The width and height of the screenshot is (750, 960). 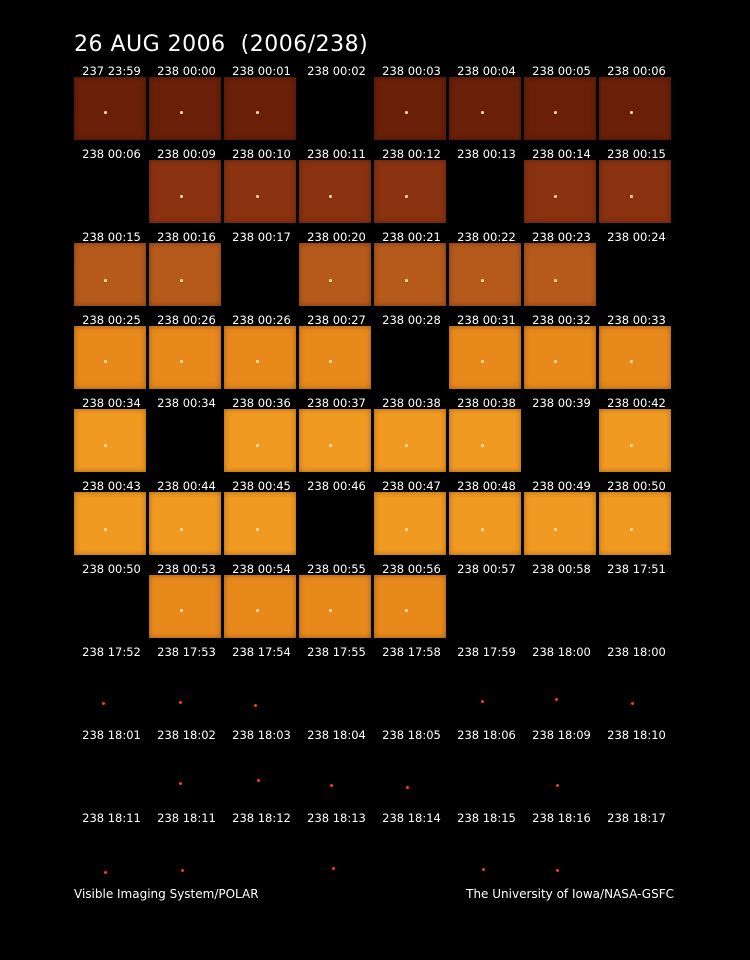 What do you see at coordinates (486, 154) in the screenshot?
I see `timestamp-label: 238 00:13` at bounding box center [486, 154].